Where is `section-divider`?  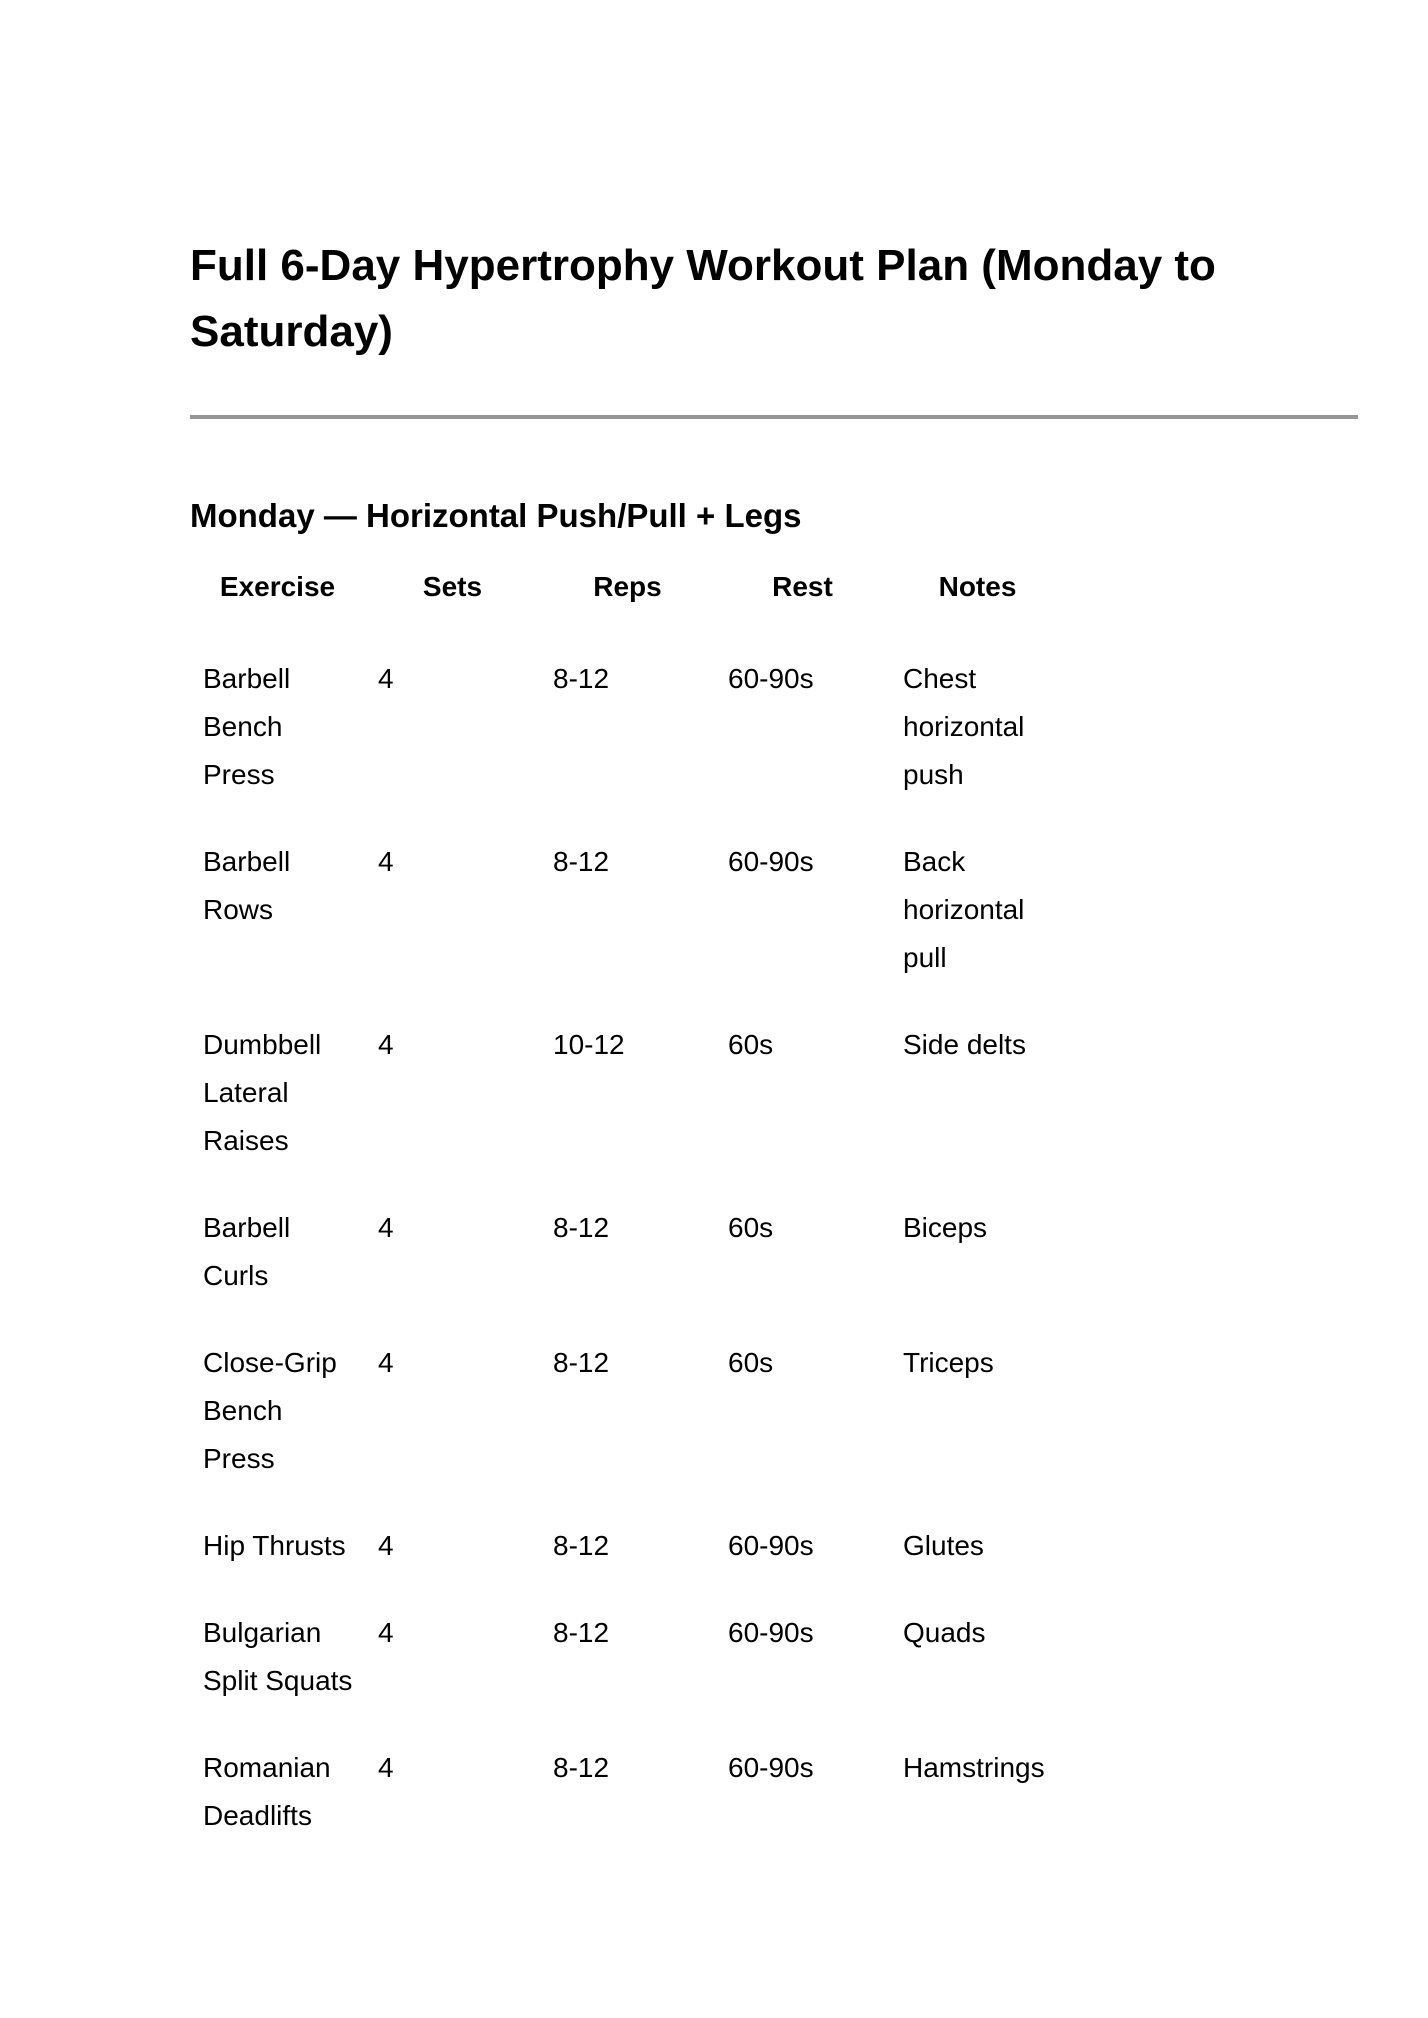 section-divider is located at coordinates (774, 417).